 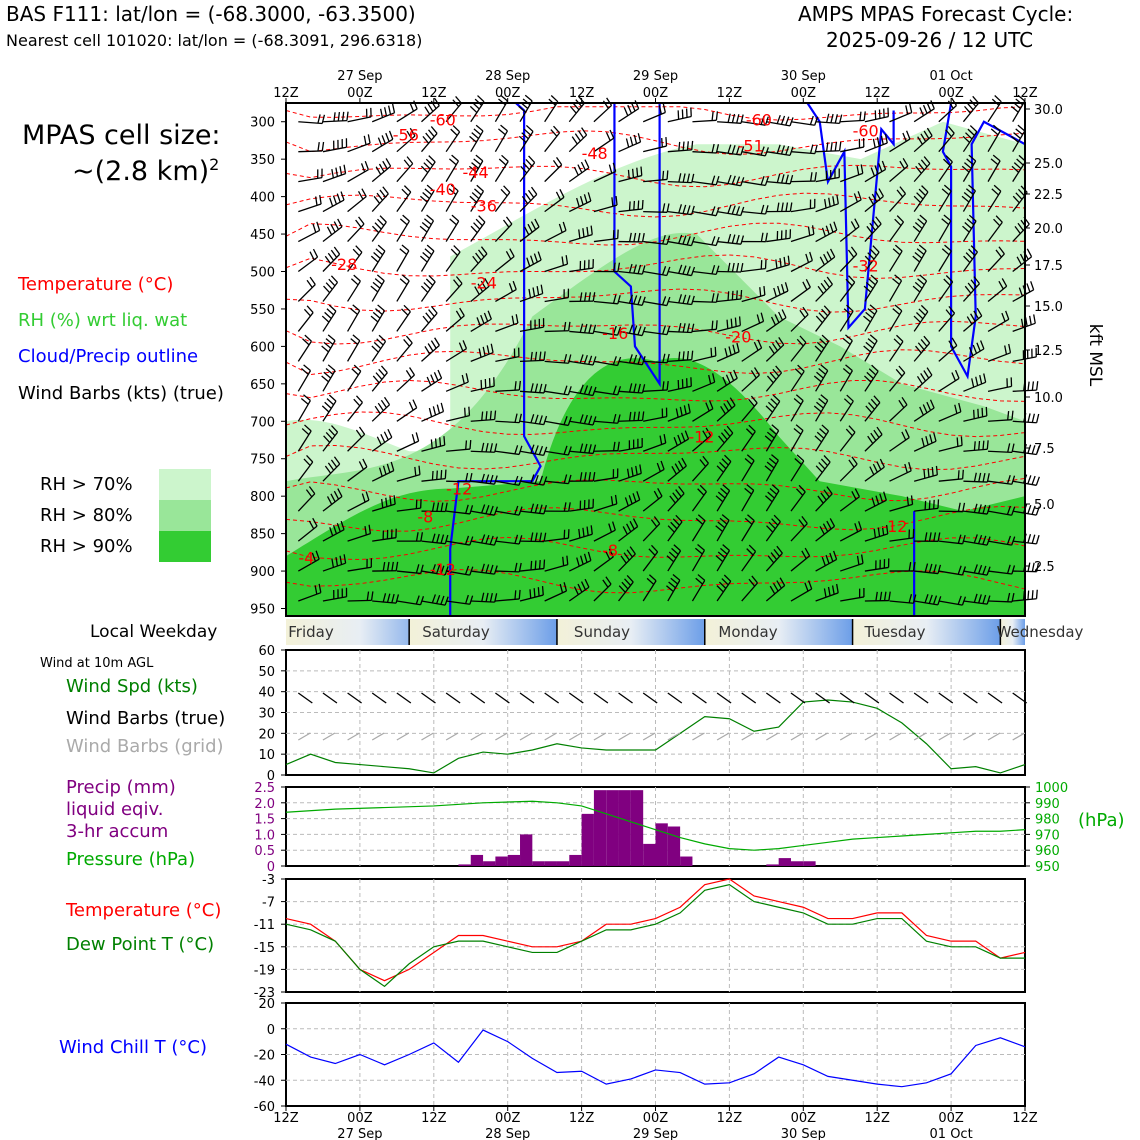 What do you see at coordinates (751, 146) in the screenshot?
I see `temperature-contour-label: -51` at bounding box center [751, 146].